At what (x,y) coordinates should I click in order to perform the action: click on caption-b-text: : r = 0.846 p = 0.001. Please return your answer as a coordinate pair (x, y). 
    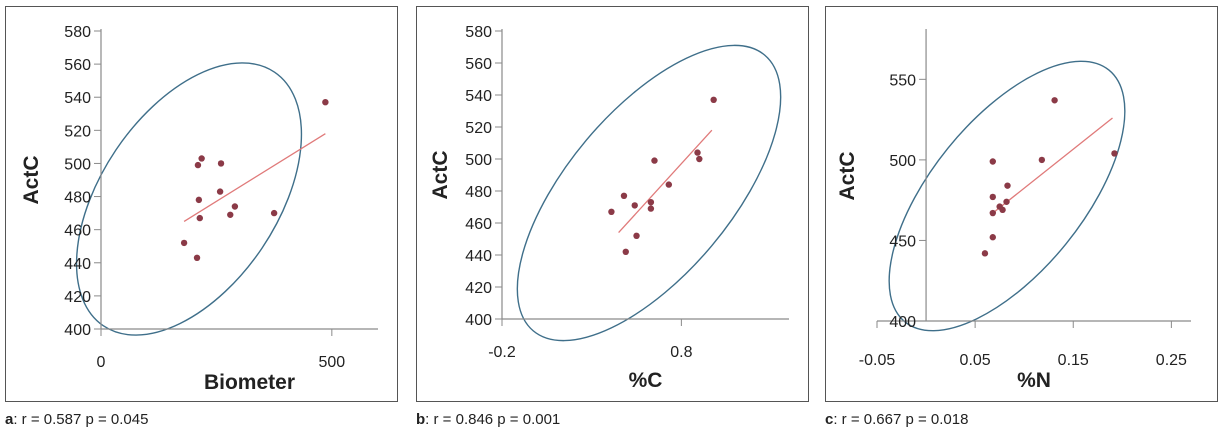
    Looking at the image, I should click on (493, 419).